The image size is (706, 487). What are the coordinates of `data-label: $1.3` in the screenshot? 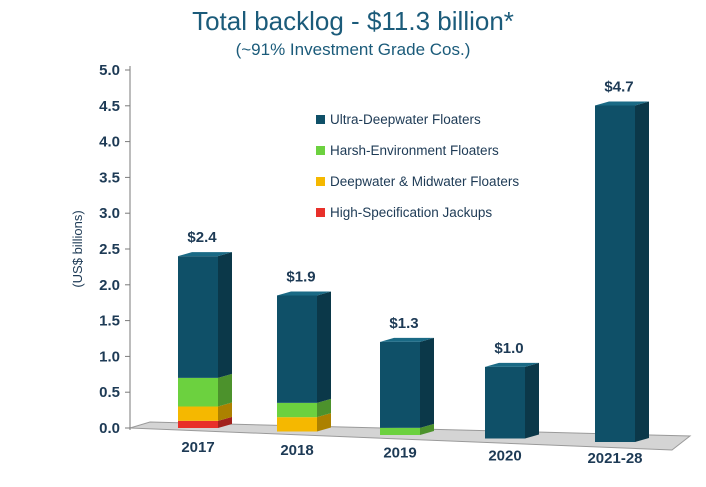 It's located at (403, 323).